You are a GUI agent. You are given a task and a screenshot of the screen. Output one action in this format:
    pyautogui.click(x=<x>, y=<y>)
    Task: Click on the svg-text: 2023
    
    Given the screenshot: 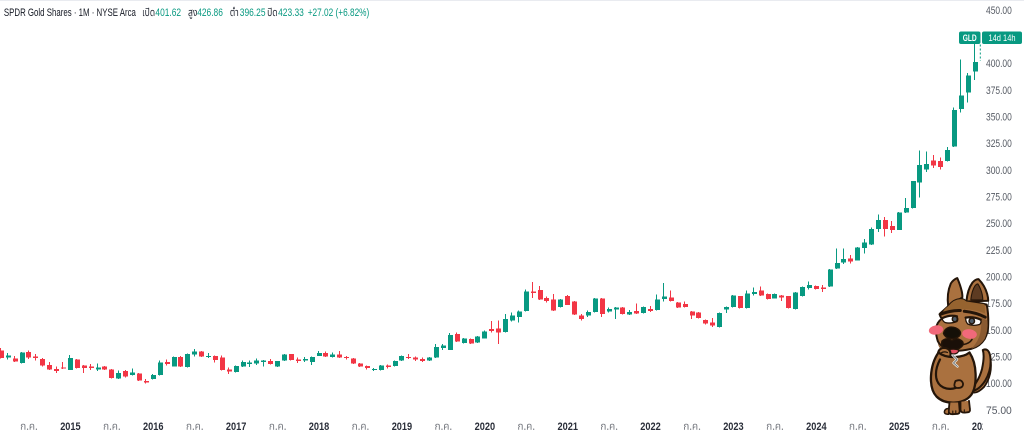 What is the action you would take?
    pyautogui.click(x=733, y=427)
    